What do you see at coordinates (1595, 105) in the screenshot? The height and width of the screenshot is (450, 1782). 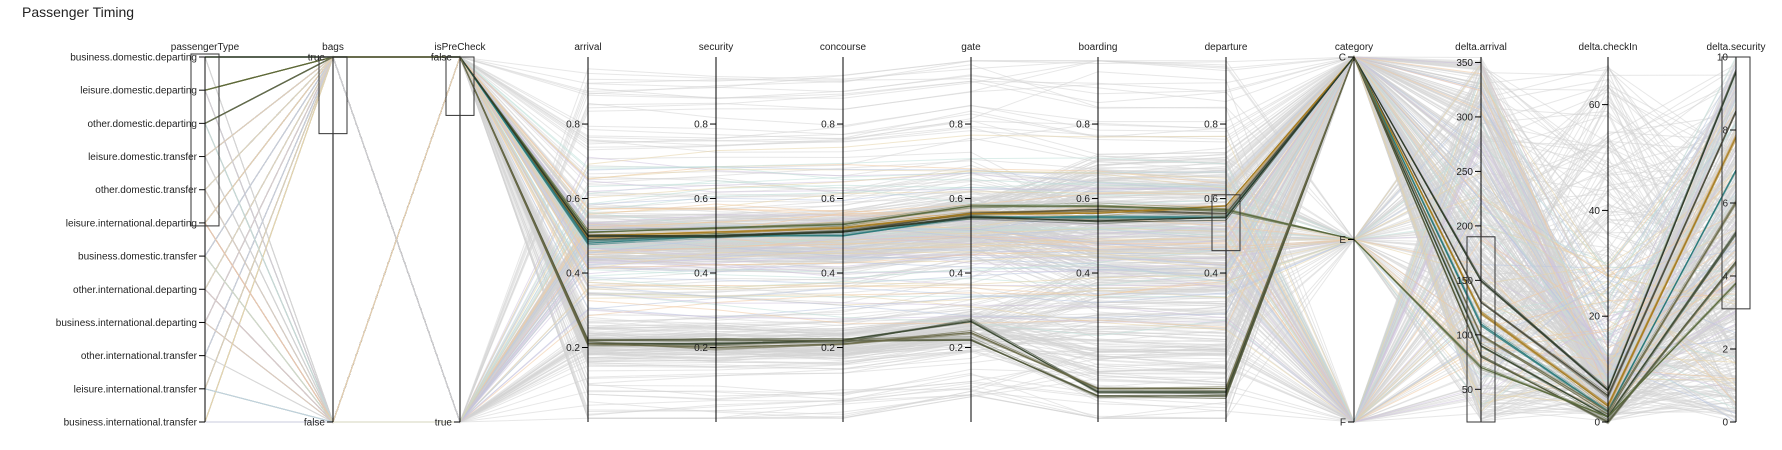 I see `tick-label: 60` at bounding box center [1595, 105].